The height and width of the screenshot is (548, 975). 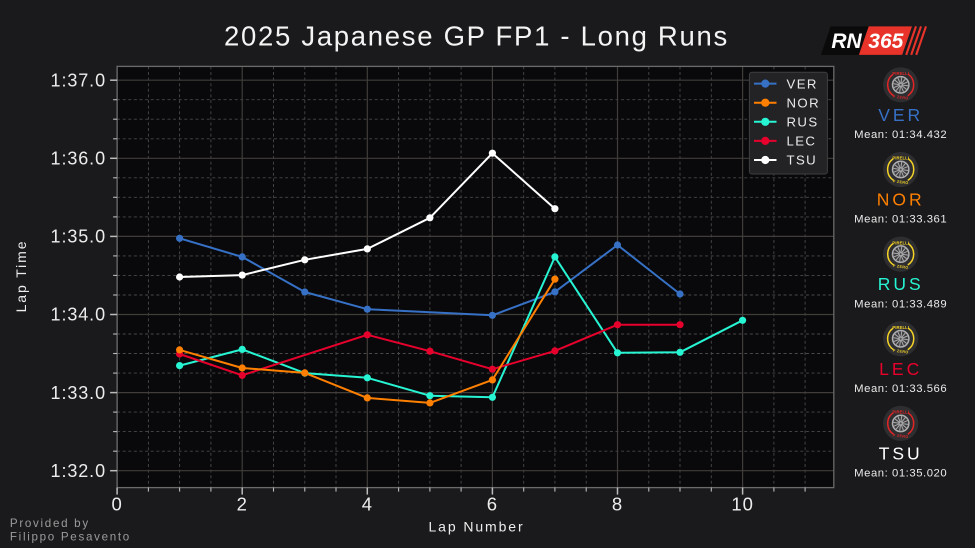 I want to click on svg-text: Lap Number, so click(x=476, y=527).